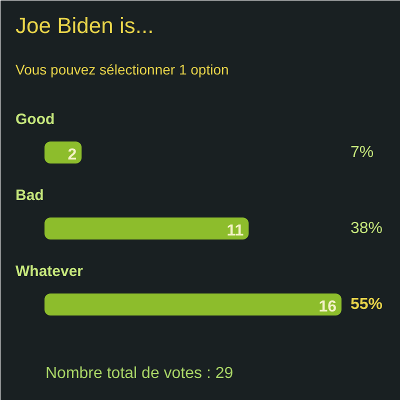  I want to click on data-label: 11, so click(235, 231).